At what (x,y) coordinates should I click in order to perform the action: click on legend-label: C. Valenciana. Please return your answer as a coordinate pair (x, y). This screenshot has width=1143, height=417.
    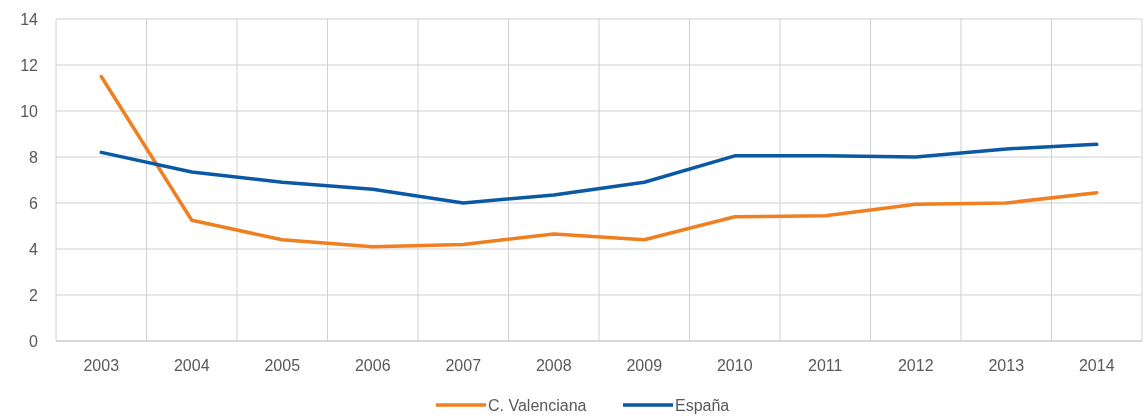
    Looking at the image, I should click on (537, 405).